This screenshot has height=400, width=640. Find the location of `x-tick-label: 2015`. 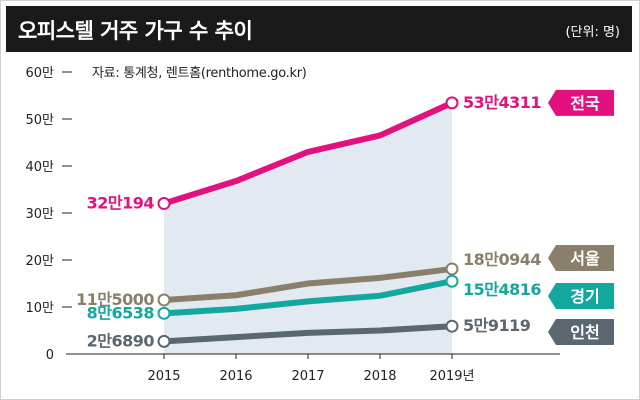

x-tick-label: 2015 is located at coordinates (163, 376).